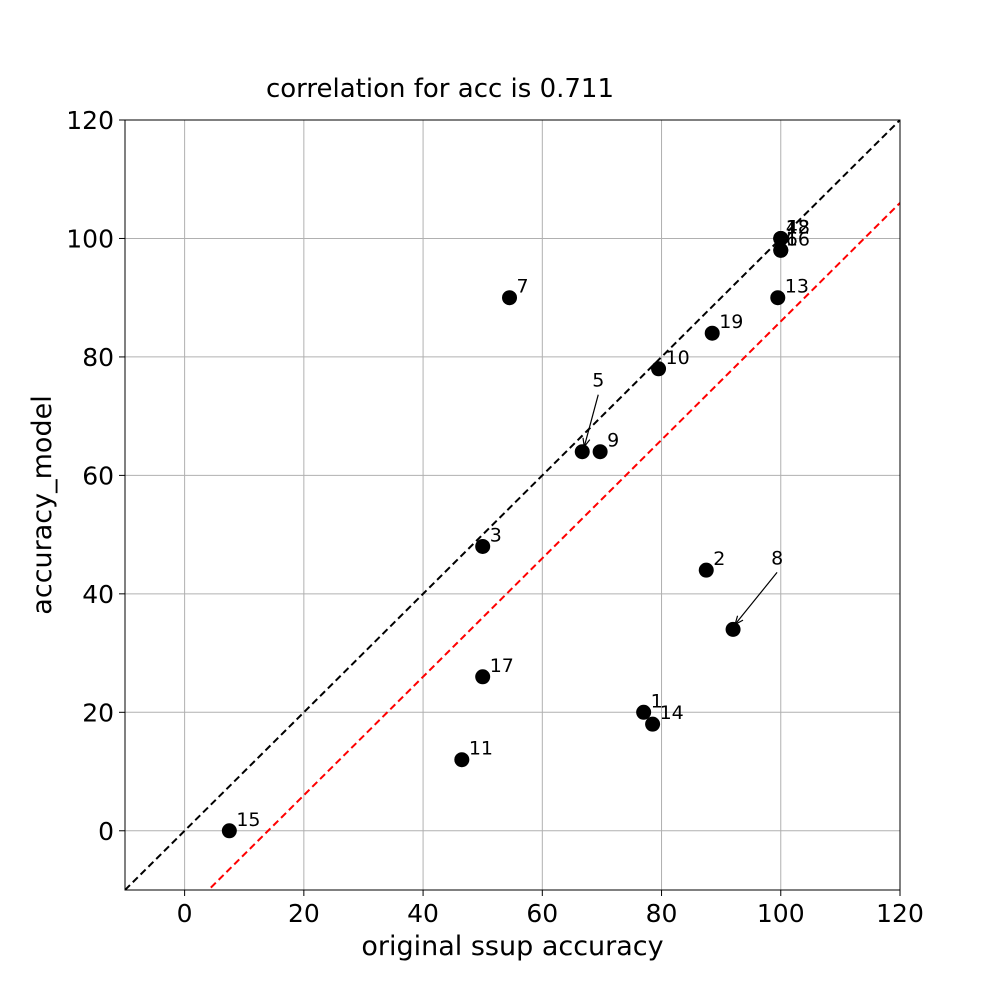 This screenshot has height=1005, width=1000. I want to click on x-axis-label: original ssup accuracy, so click(512, 946).